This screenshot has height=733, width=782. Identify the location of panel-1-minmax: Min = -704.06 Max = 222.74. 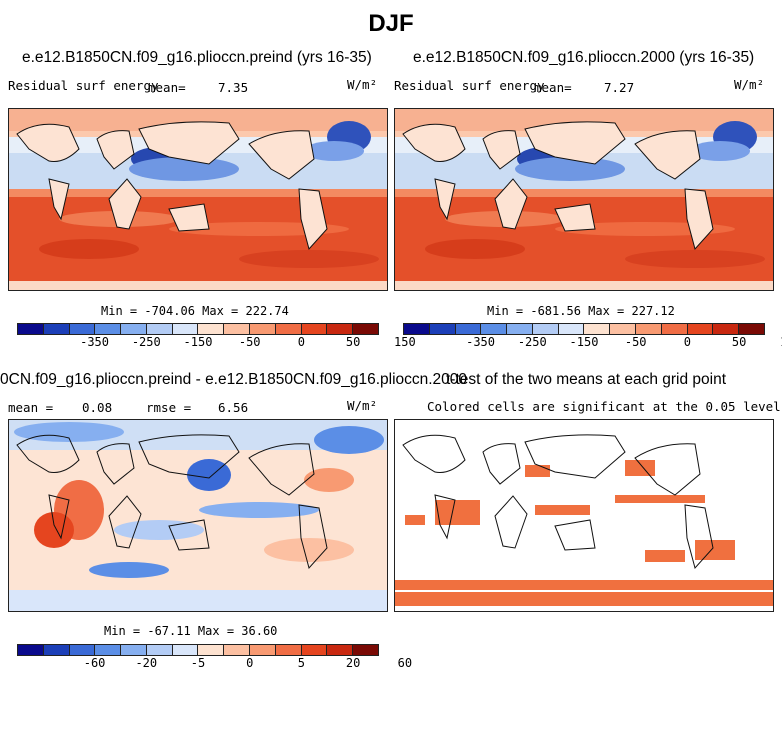
(195, 311).